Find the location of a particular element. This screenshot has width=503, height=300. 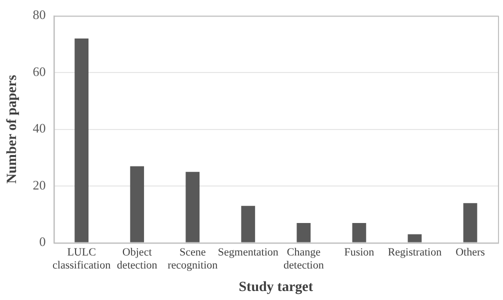

y-tick-label: 20 is located at coordinates (39, 184).